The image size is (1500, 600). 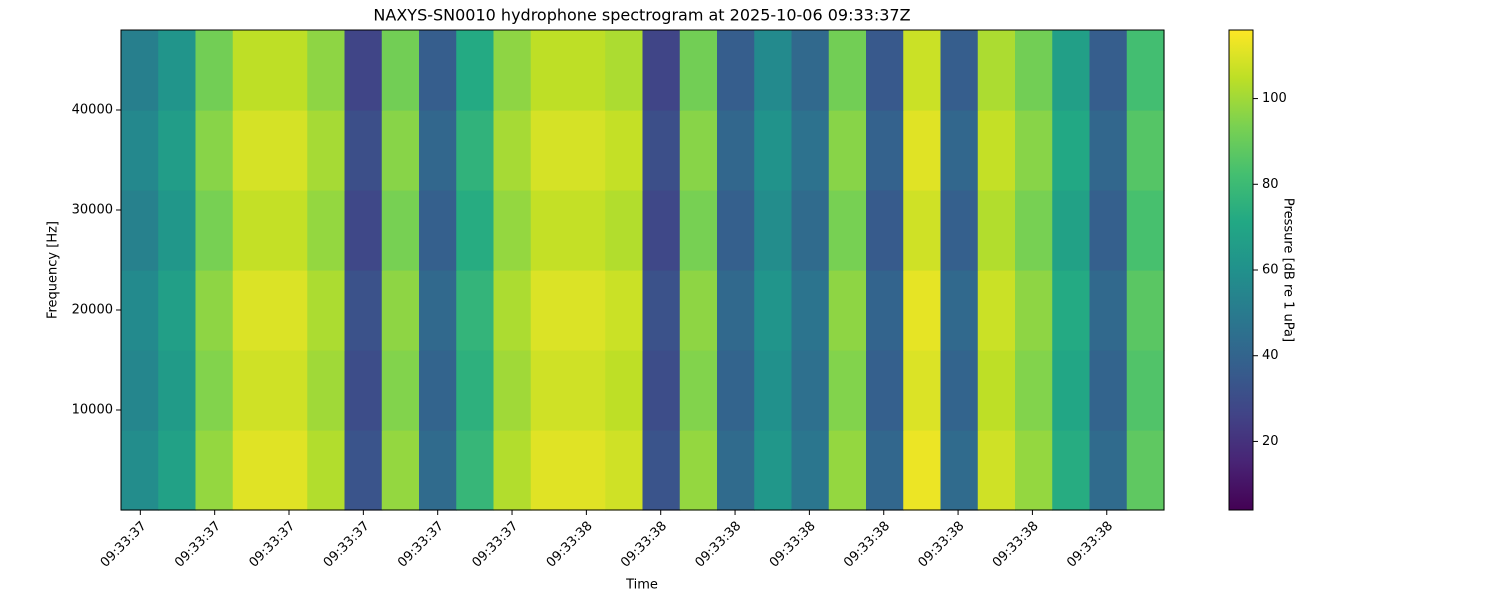 I want to click on colorbar-tick-label: 40, so click(x=1270, y=355).